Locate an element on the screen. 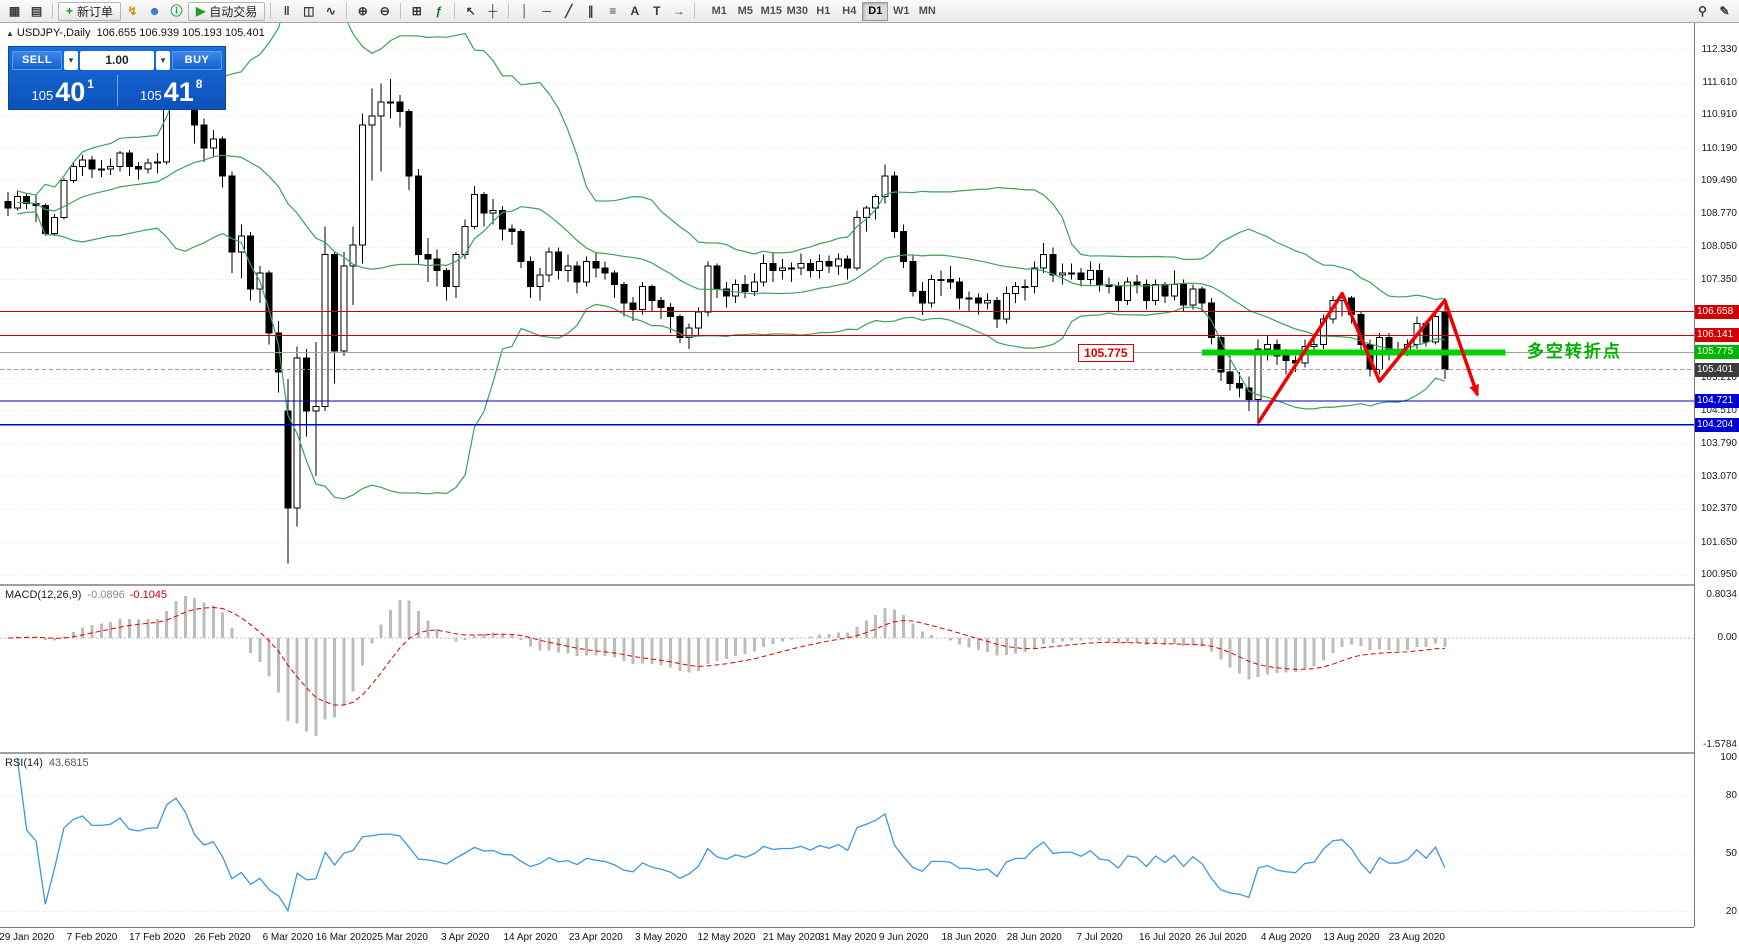 This screenshot has height=949, width=1739. metaeditor-icon: ↯ is located at coordinates (132, 11).